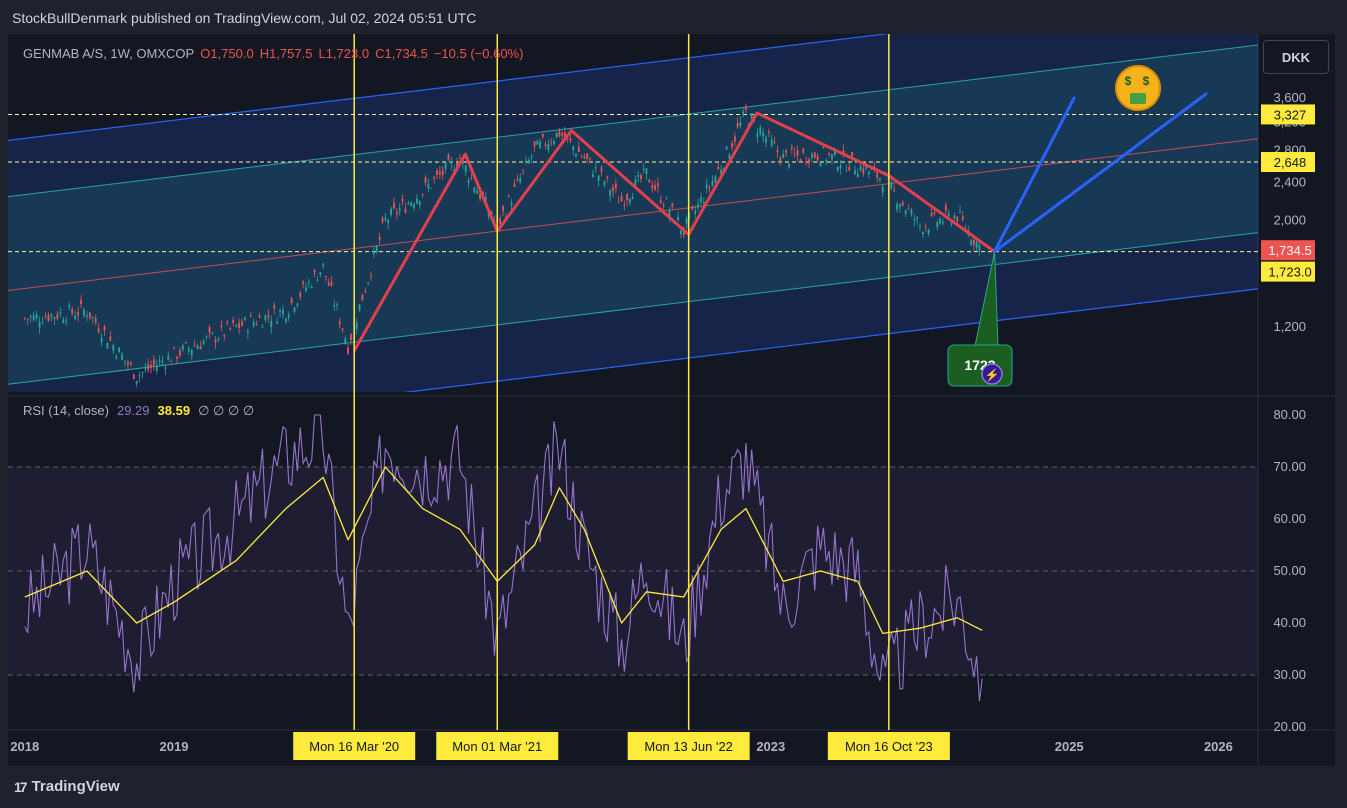 The image size is (1347, 808). What do you see at coordinates (674, 231) in the screenshot?
I see `pattern-zigzag-line` at bounding box center [674, 231].